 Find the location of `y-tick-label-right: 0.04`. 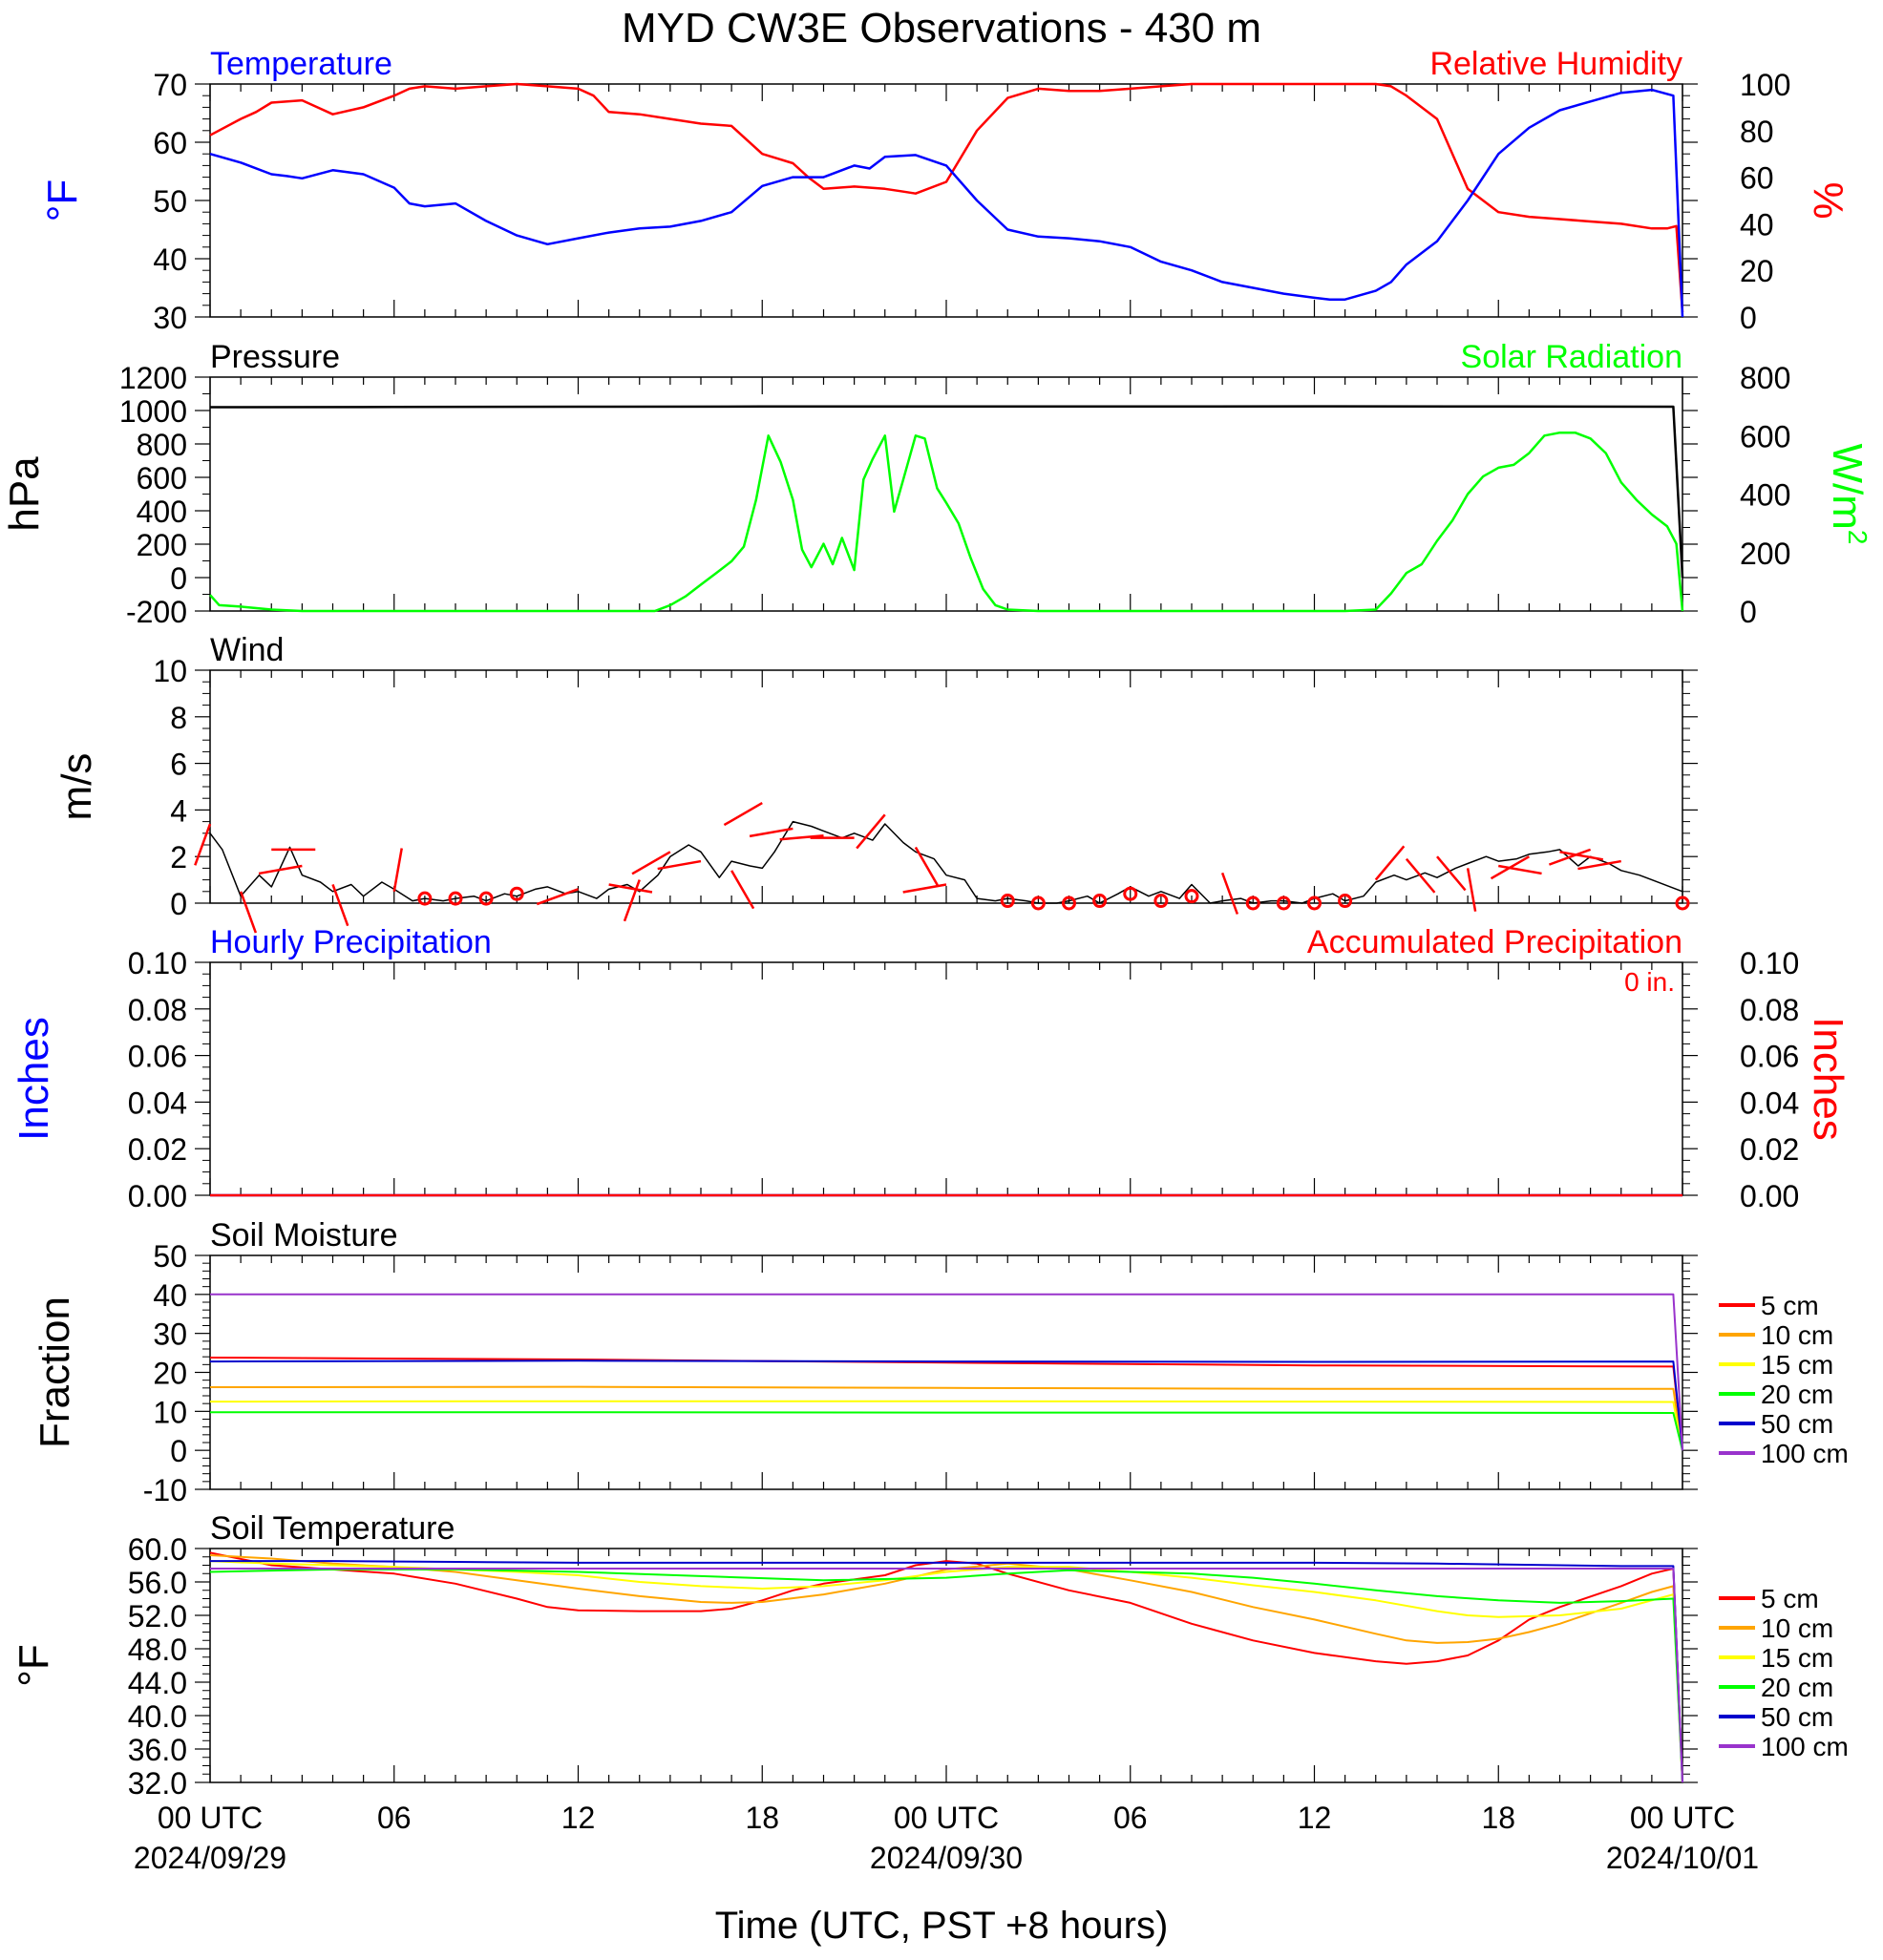

y-tick-label-right: 0.04 is located at coordinates (1769, 1102).